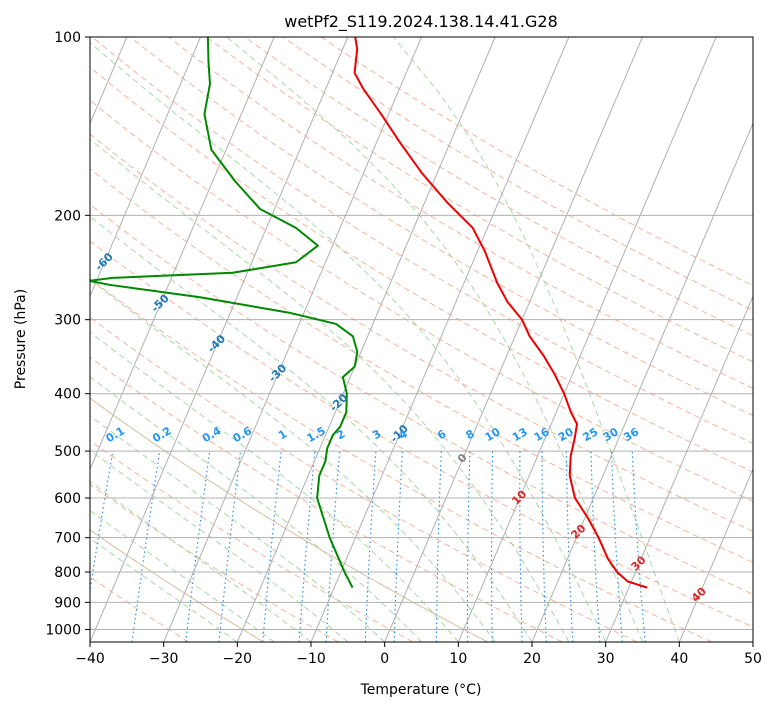 The width and height of the screenshot is (775, 712). What do you see at coordinates (21, 339) in the screenshot?
I see `y-axis-title: Pressure (hPa)` at bounding box center [21, 339].